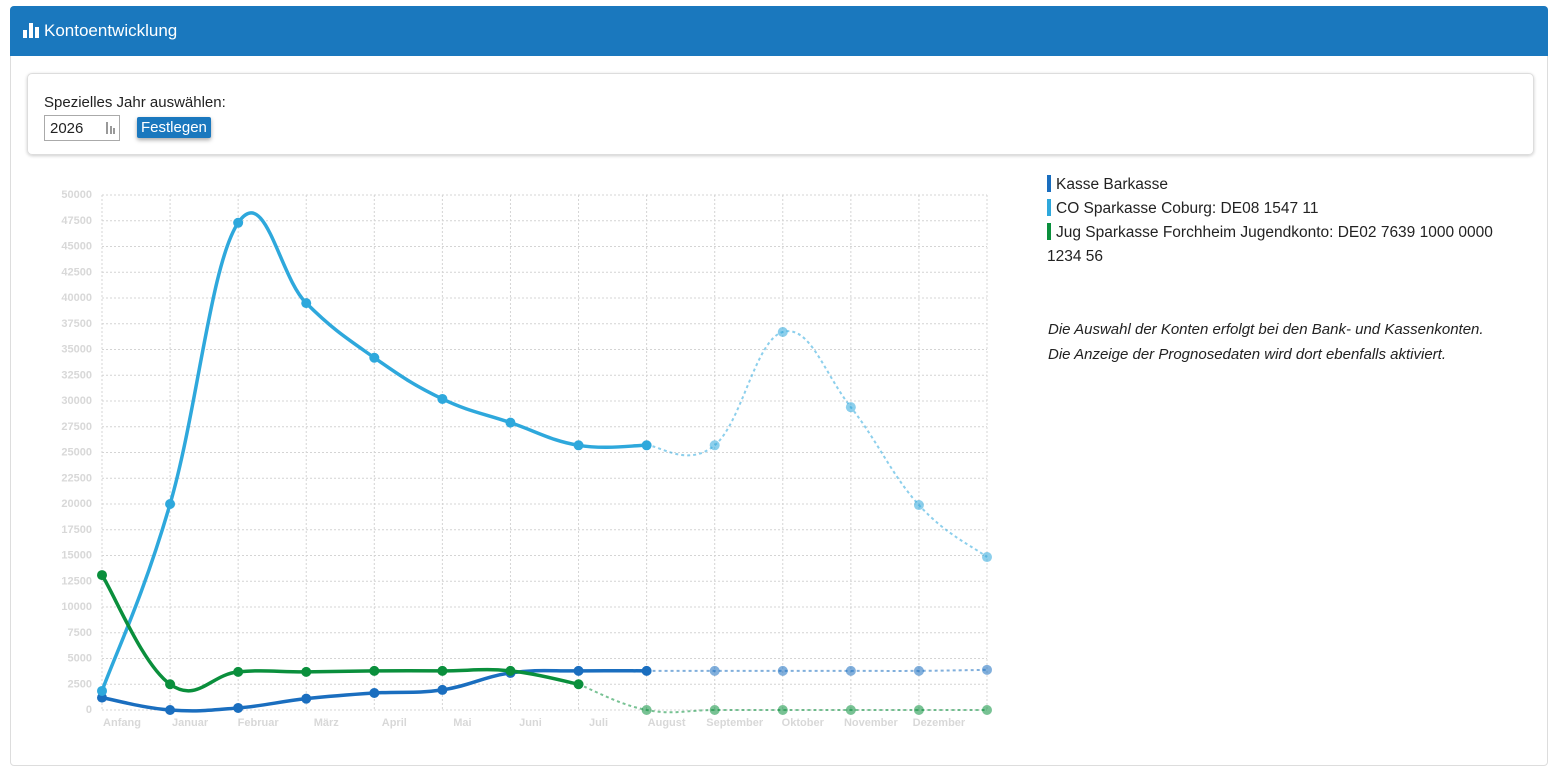 This screenshot has height=766, width=1558. What do you see at coordinates (122, 723) in the screenshot?
I see `x-tick-label: Anfang` at bounding box center [122, 723].